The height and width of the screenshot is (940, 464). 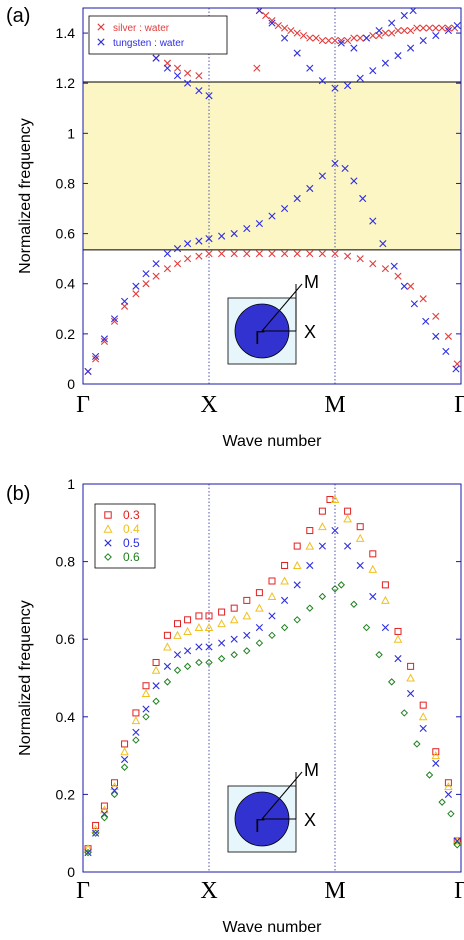 What do you see at coordinates (149, 43) in the screenshot?
I see `legend-label: tungsten : water` at bounding box center [149, 43].